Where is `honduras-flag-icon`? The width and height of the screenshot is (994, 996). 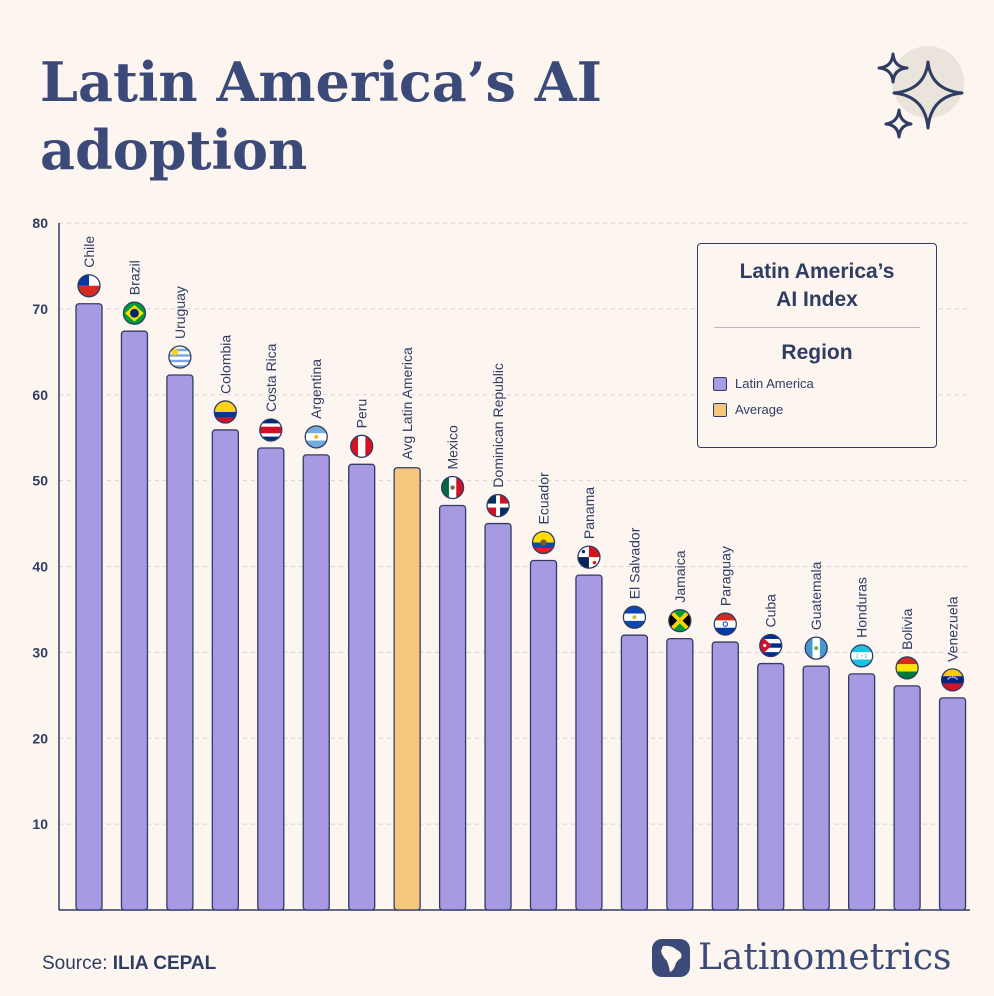
honduras-flag-icon is located at coordinates (861, 655).